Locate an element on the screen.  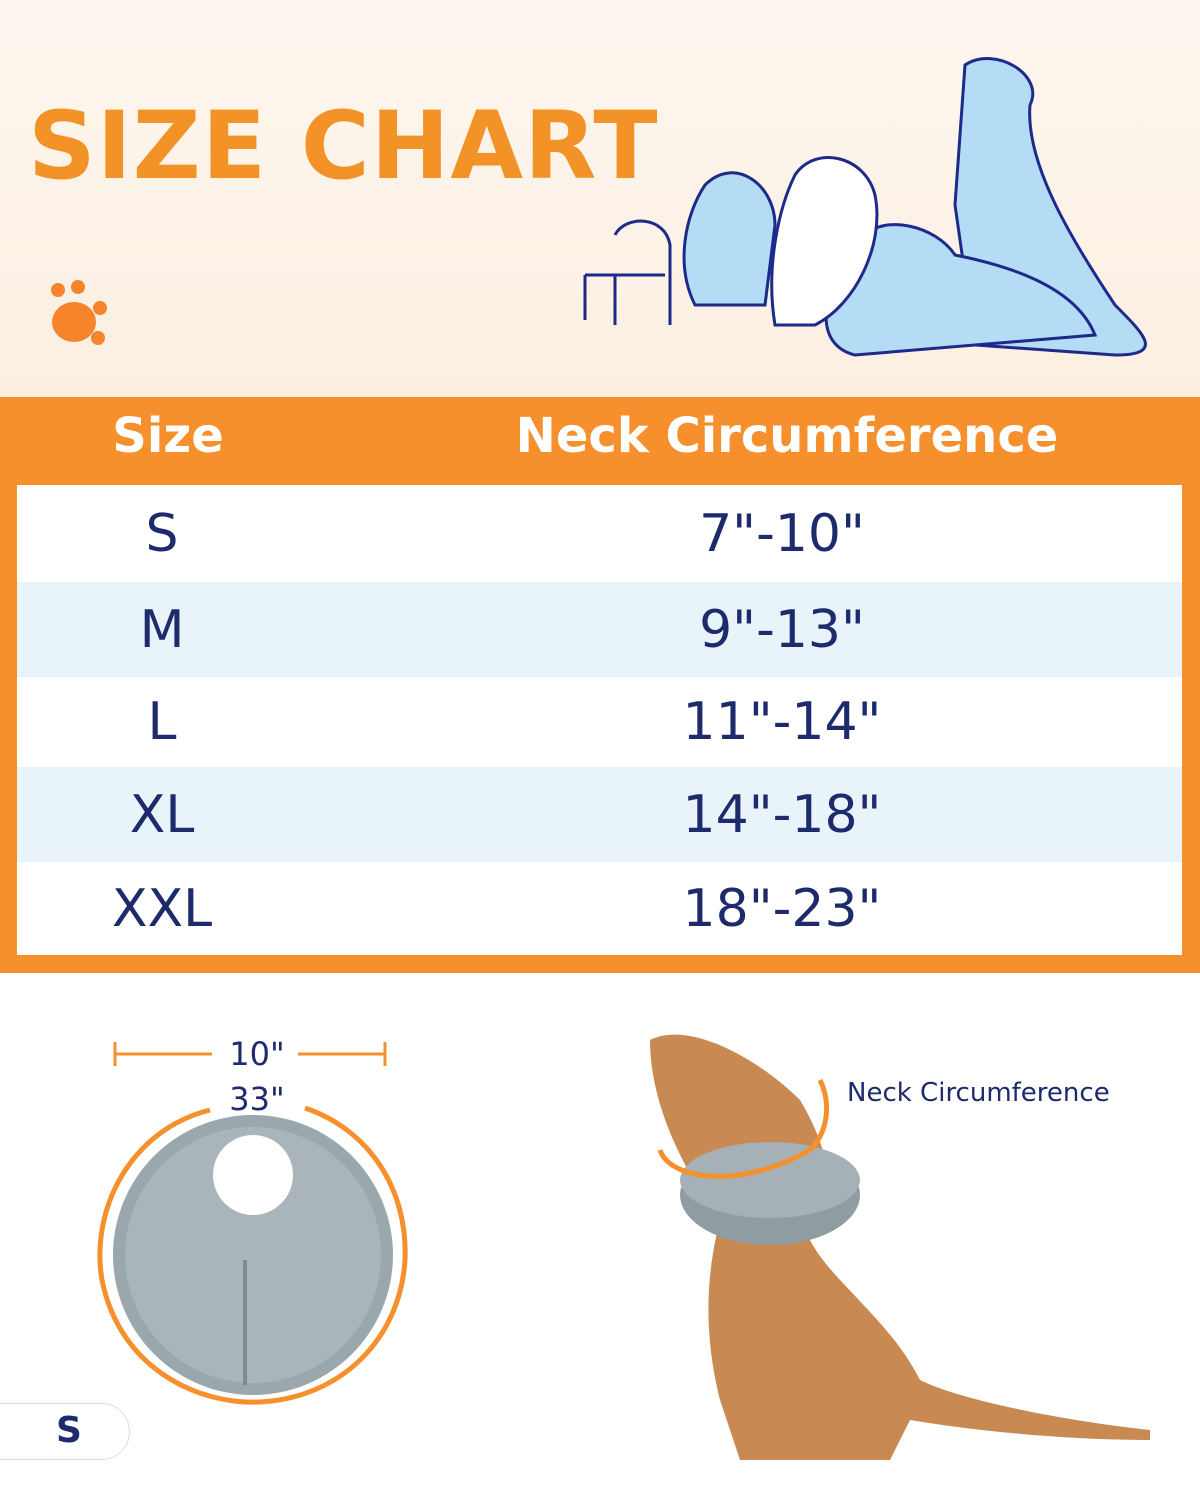
table-row: L 11"-14" is located at coordinates (599, 722).